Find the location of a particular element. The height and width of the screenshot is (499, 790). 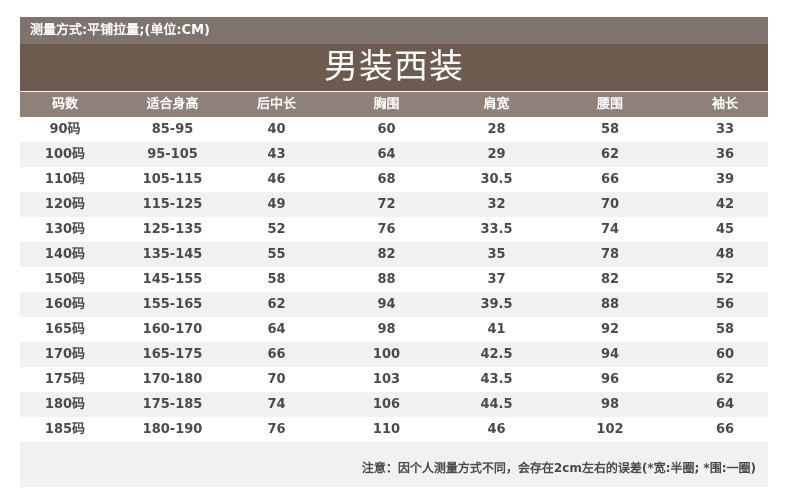

table-row: 150码 145-155 58 88 37 82 52 is located at coordinates (394, 279).